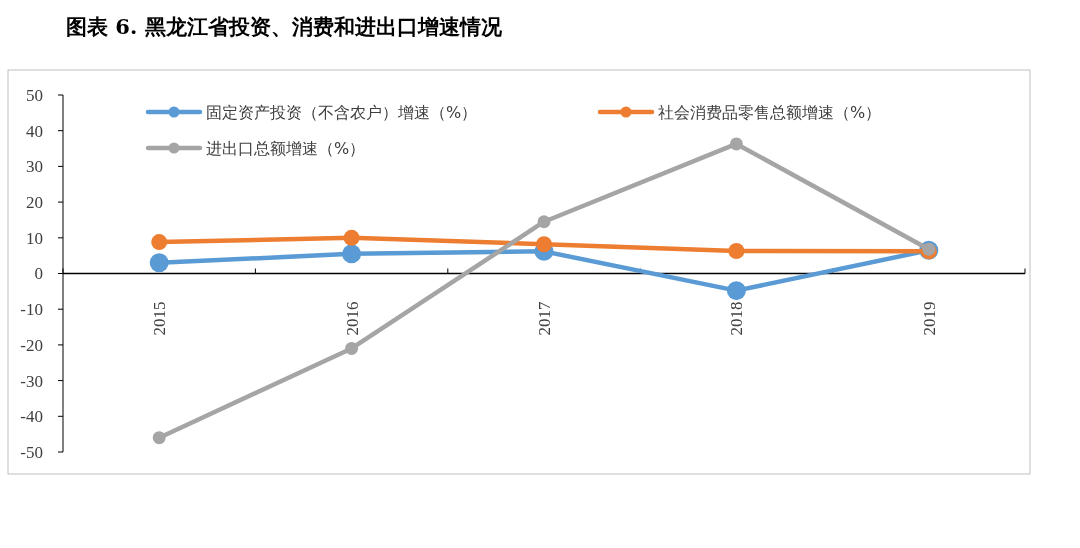  I want to click on x-tick-label: 2018, so click(737, 318).